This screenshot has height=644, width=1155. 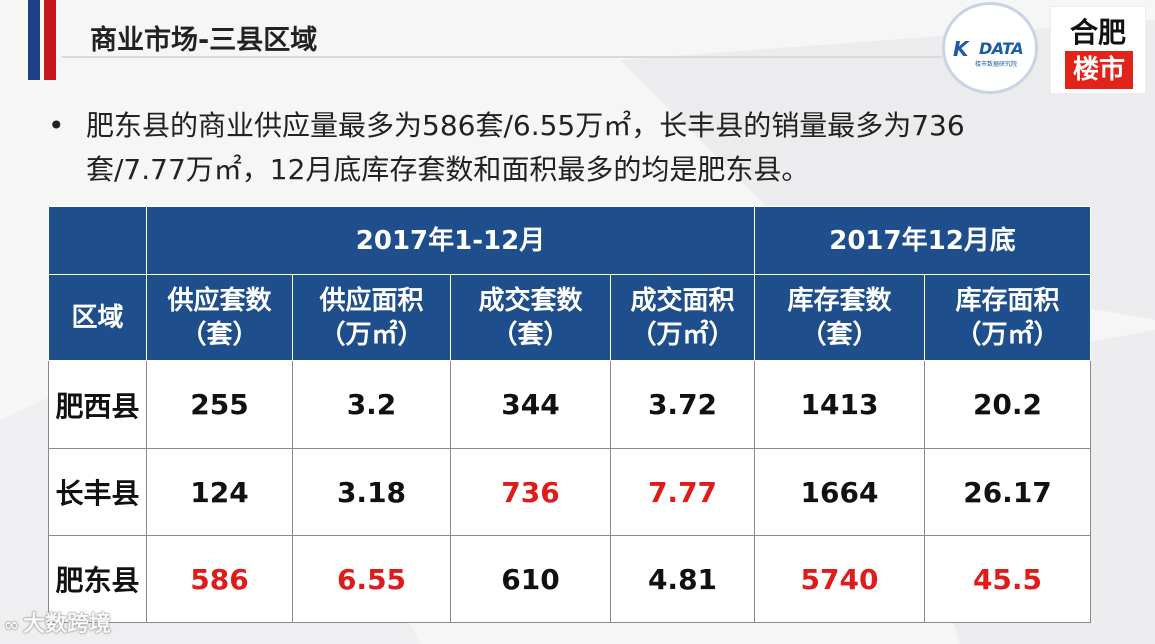 I want to click on header-divider, so click(x=502, y=57).